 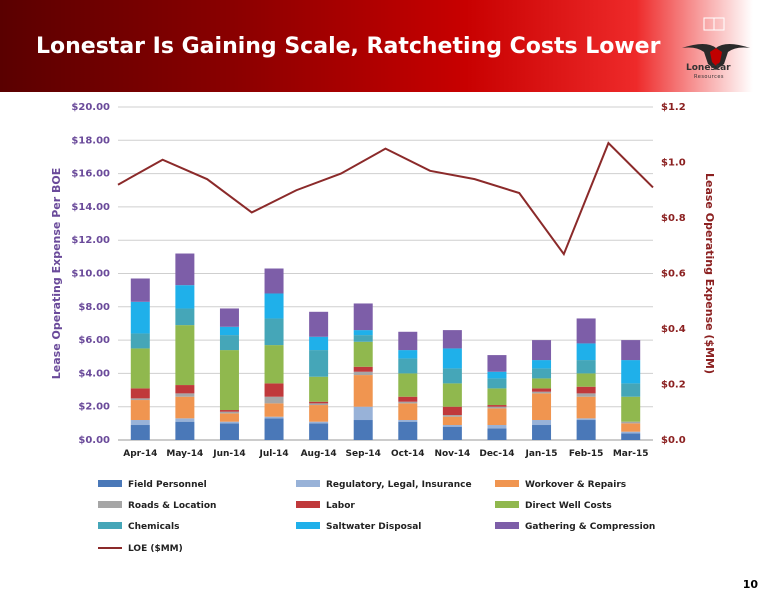 What do you see at coordinates (90, 174) in the screenshot?
I see `y-tick-label: $16.00` at bounding box center [90, 174].